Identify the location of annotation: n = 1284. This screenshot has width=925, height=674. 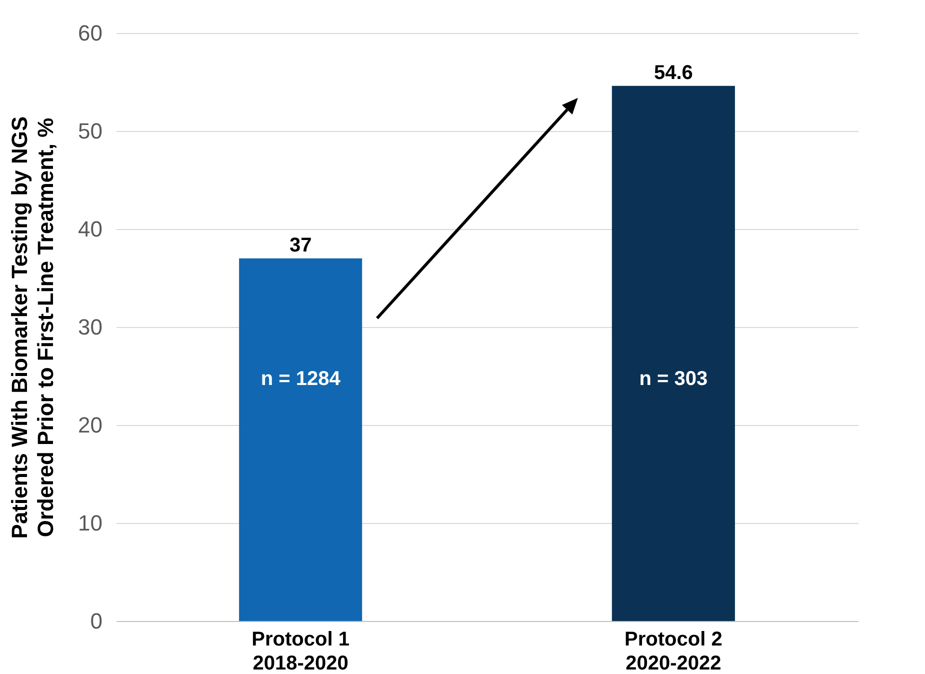
(301, 379).